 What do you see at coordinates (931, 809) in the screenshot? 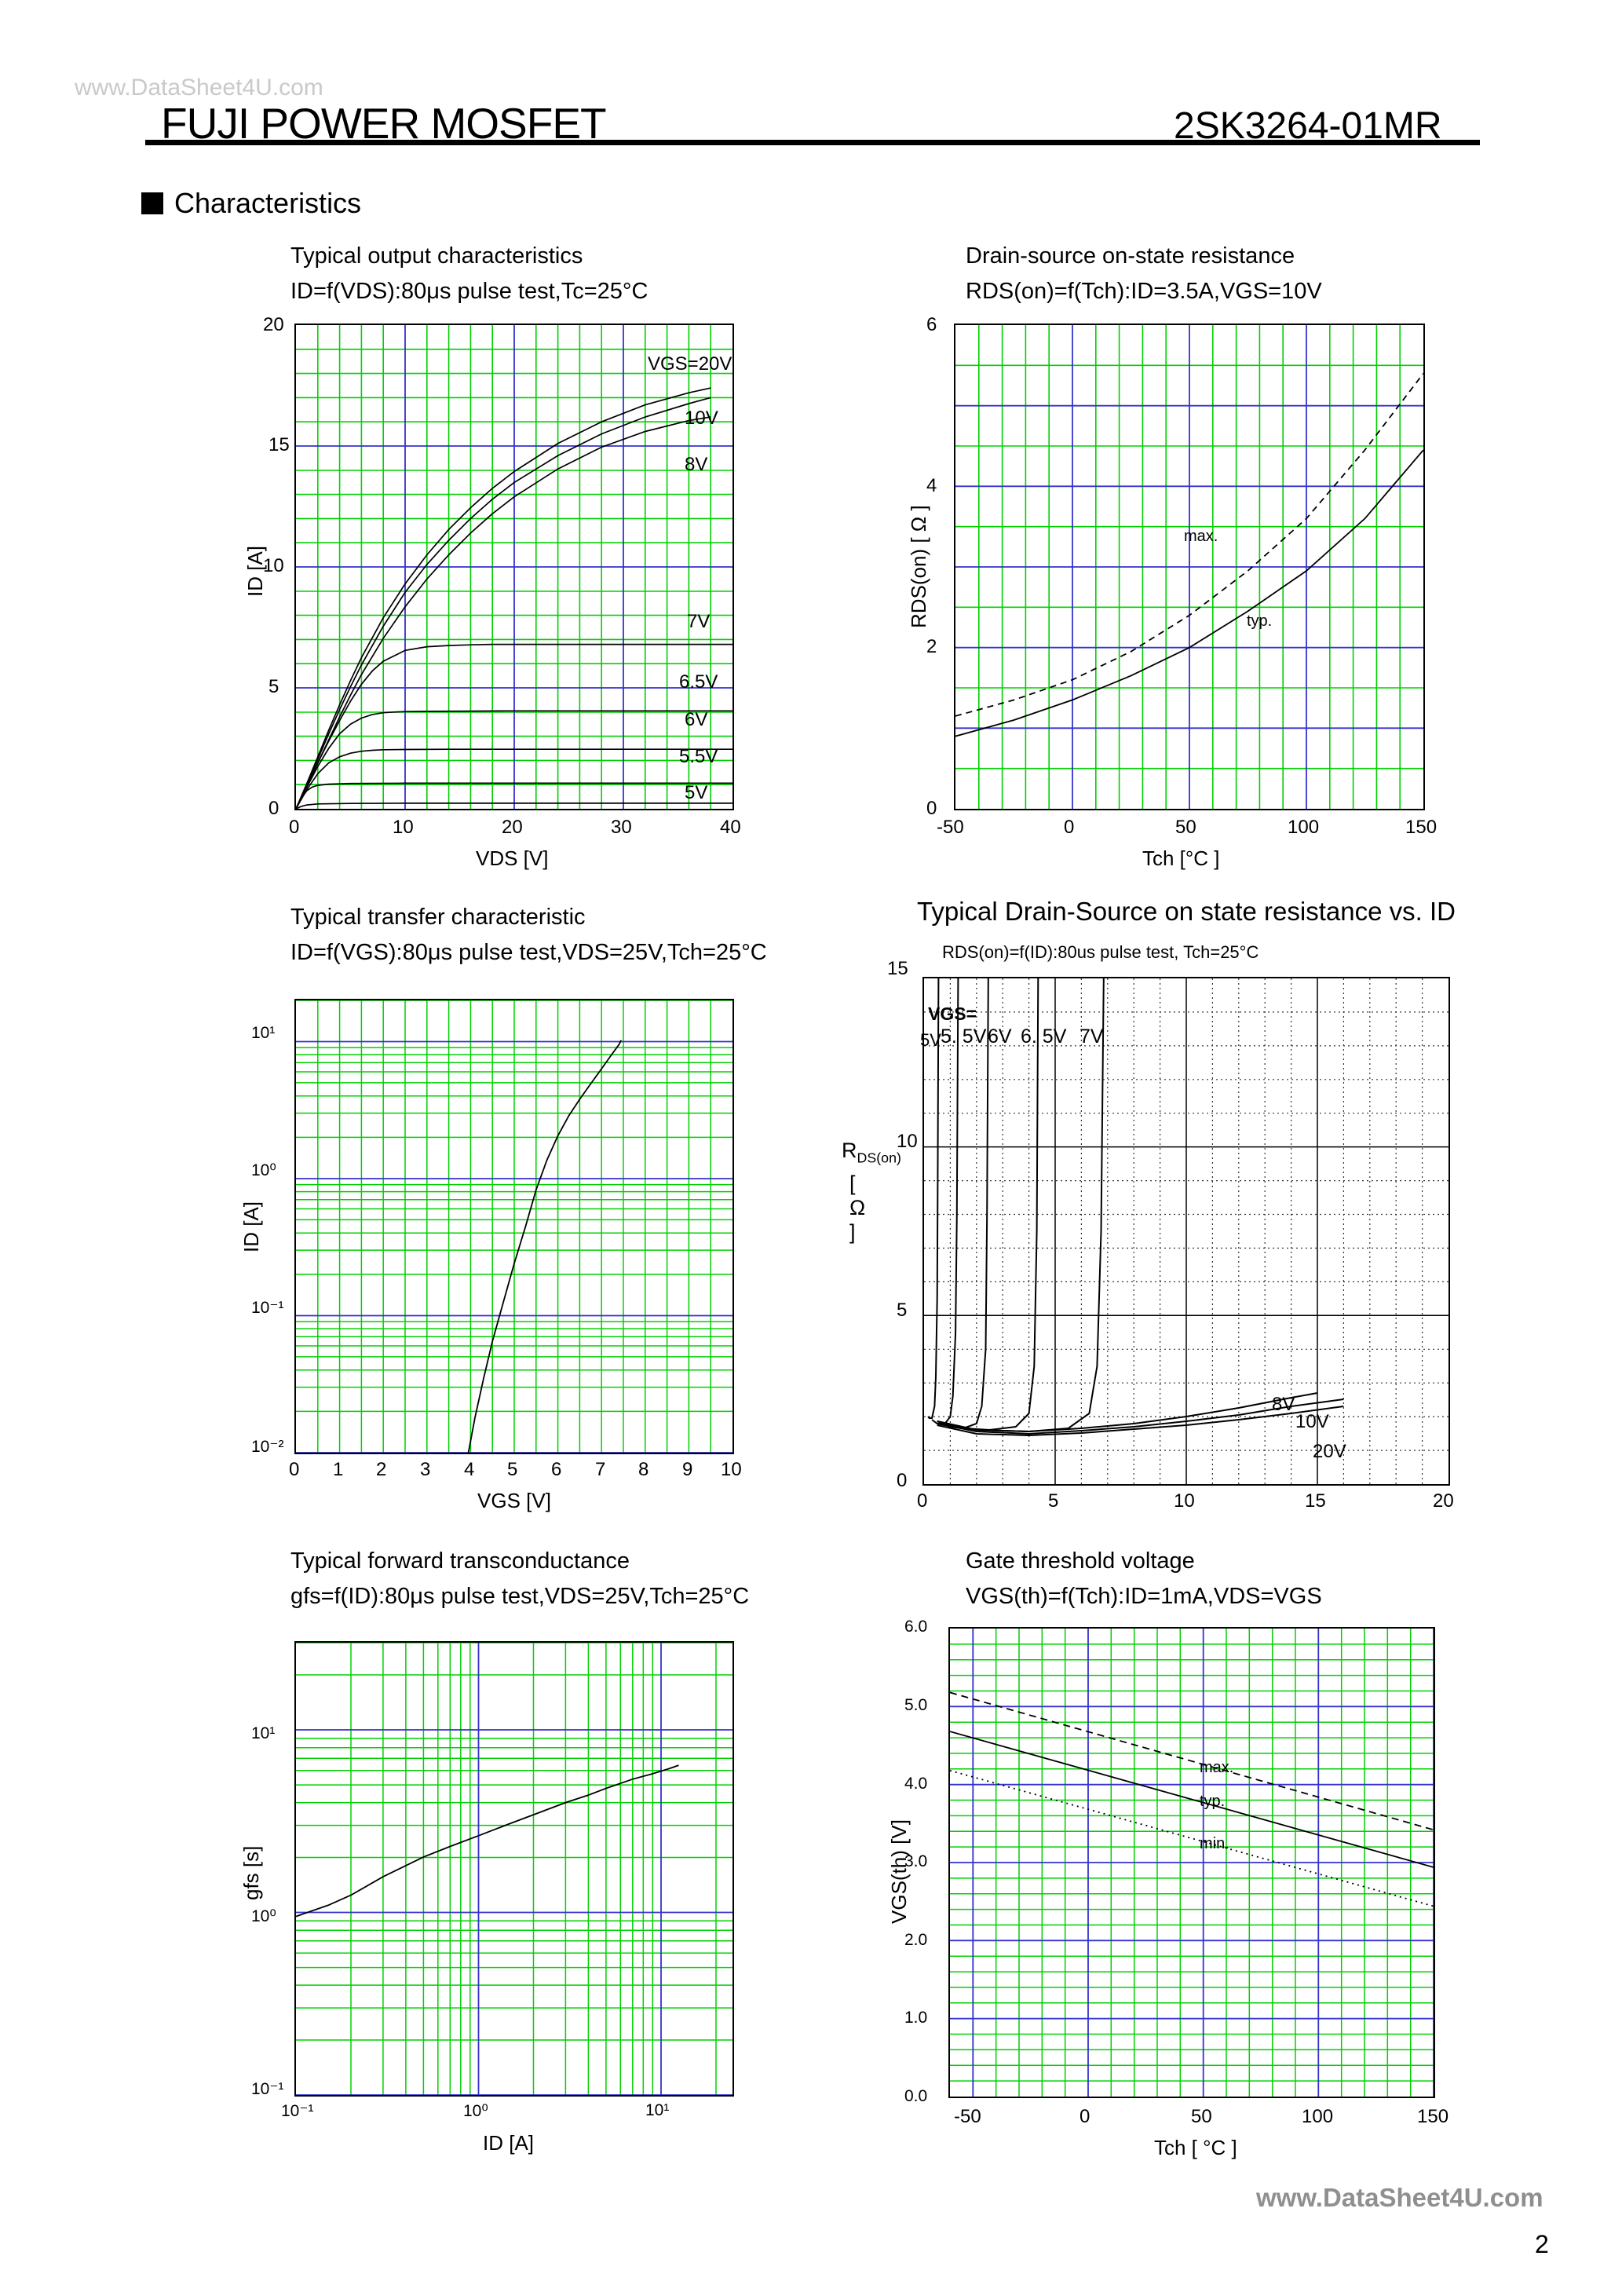
I see `y-tick-rds-tch: 0` at bounding box center [931, 809].